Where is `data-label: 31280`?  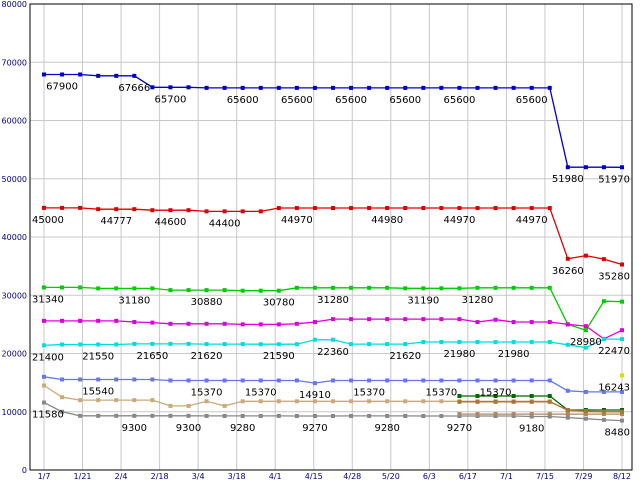 data-label: 31280 is located at coordinates (478, 300).